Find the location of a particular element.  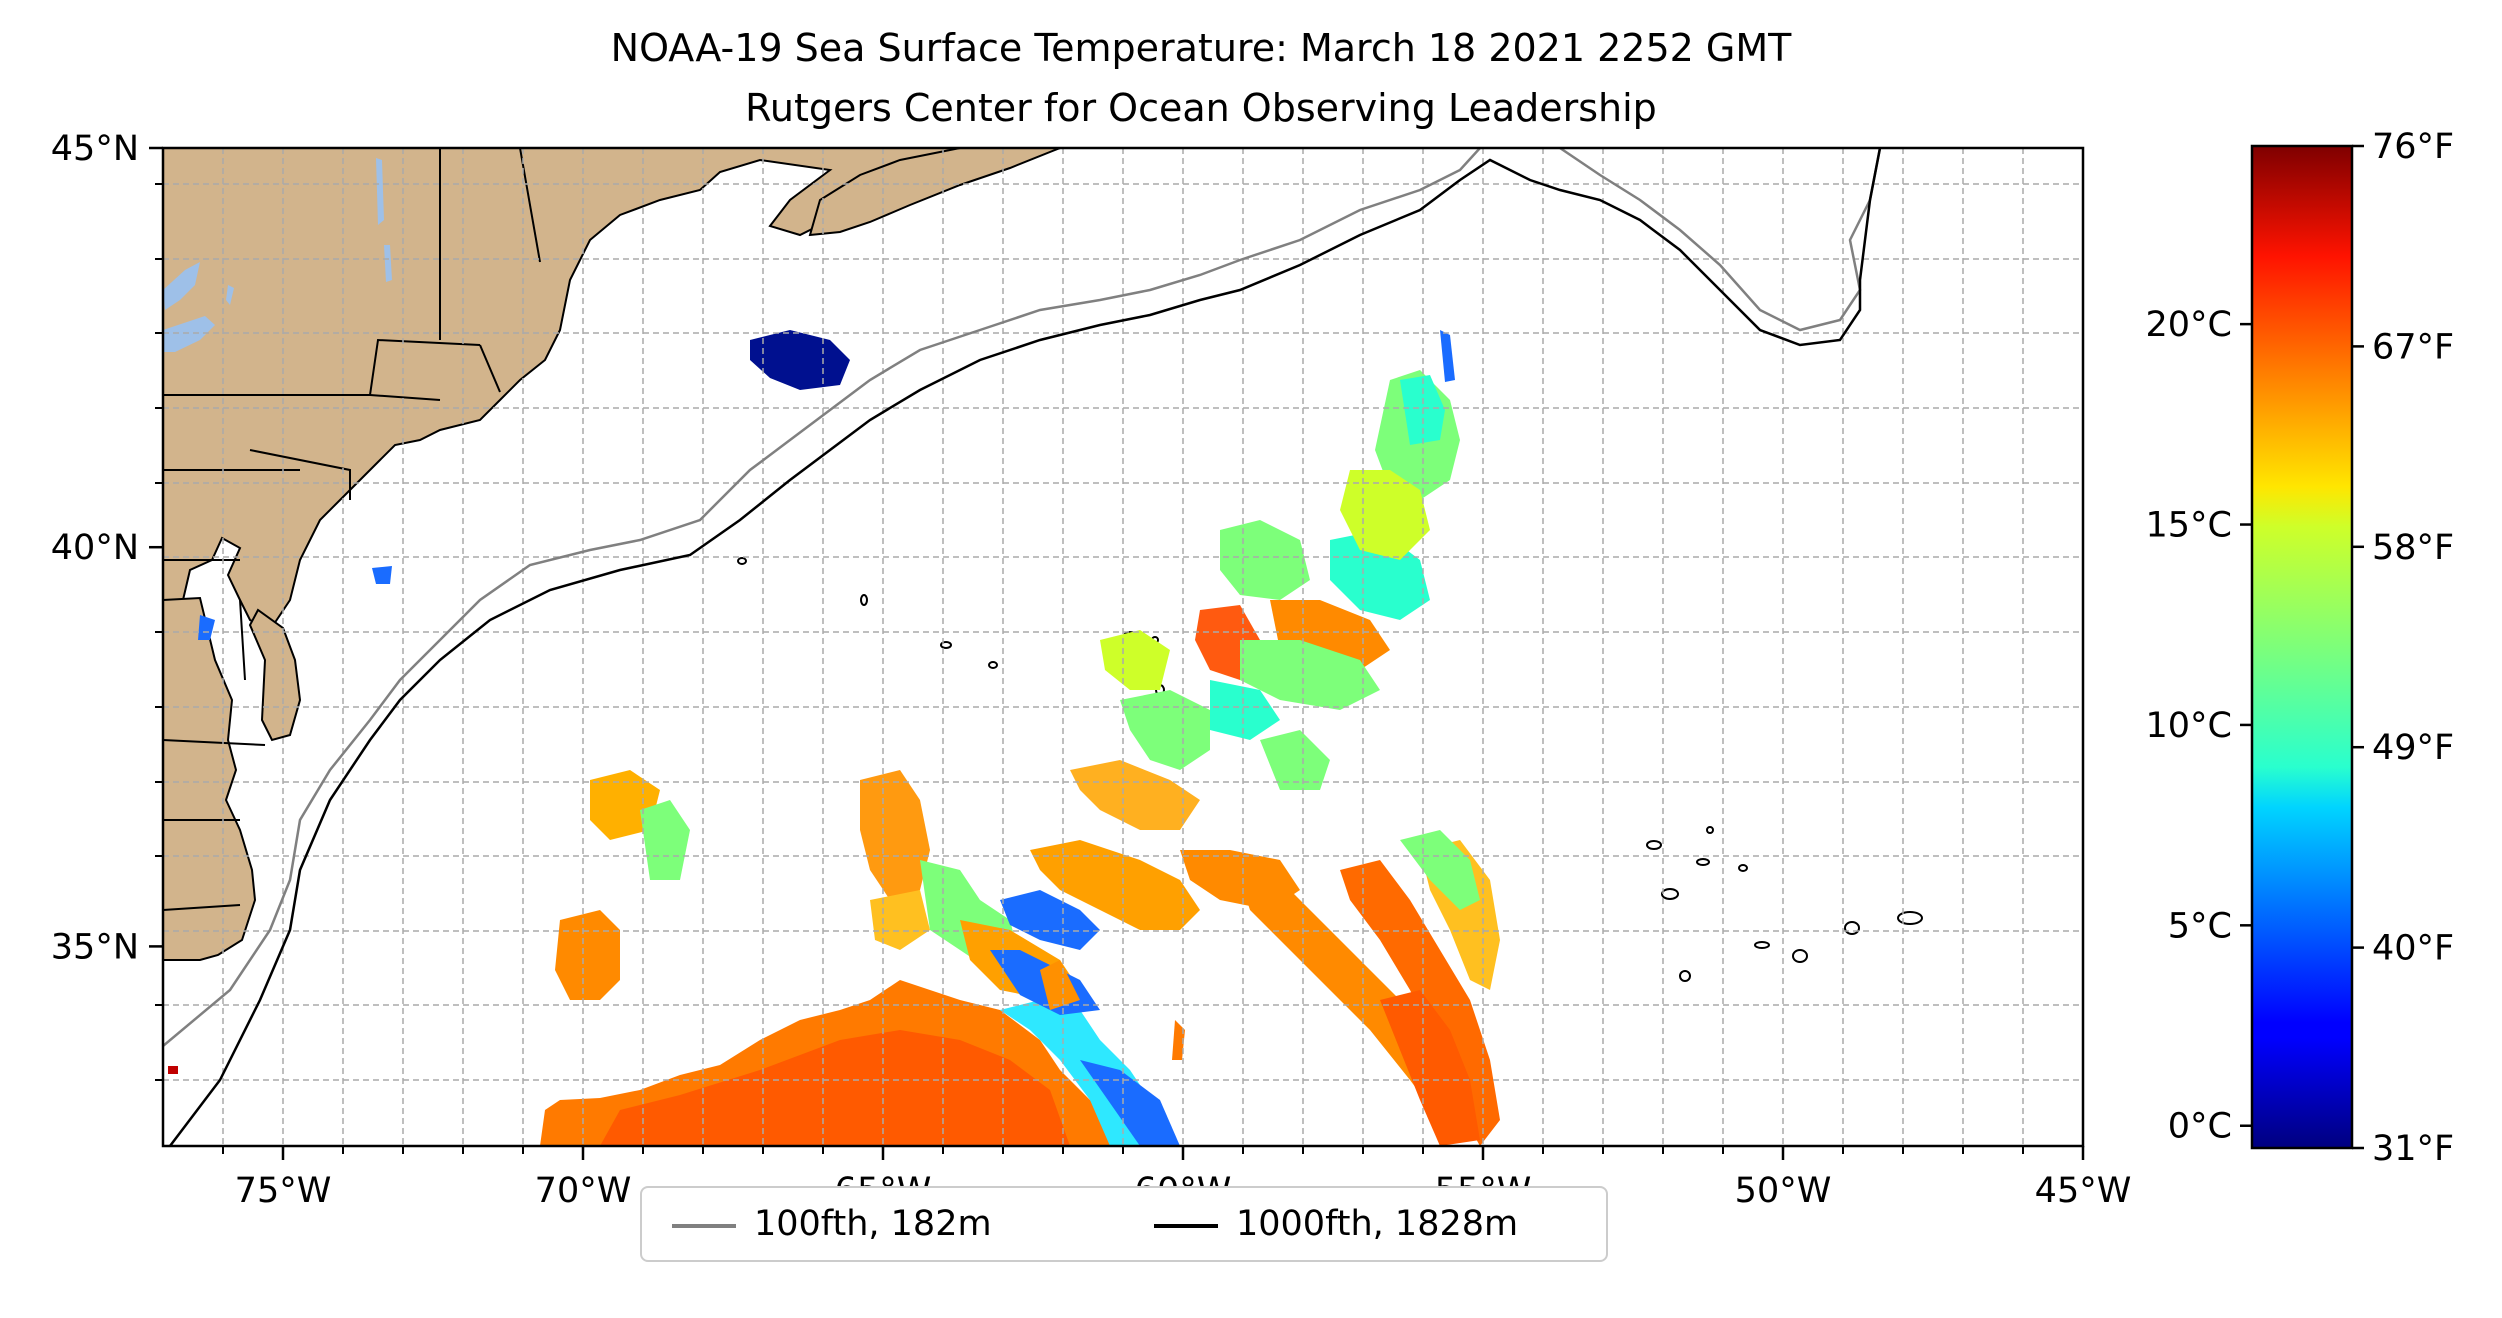

fahrenheit-tick-label: 58°F is located at coordinates (2413, 548).